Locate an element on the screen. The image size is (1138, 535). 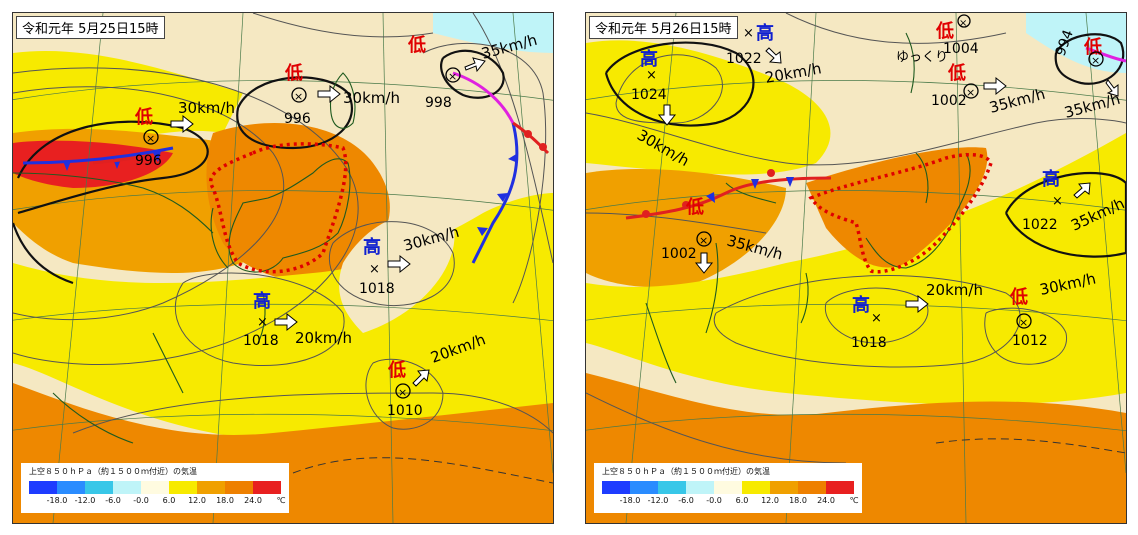
cold-front-teeth is located at coordinates (750, 190).